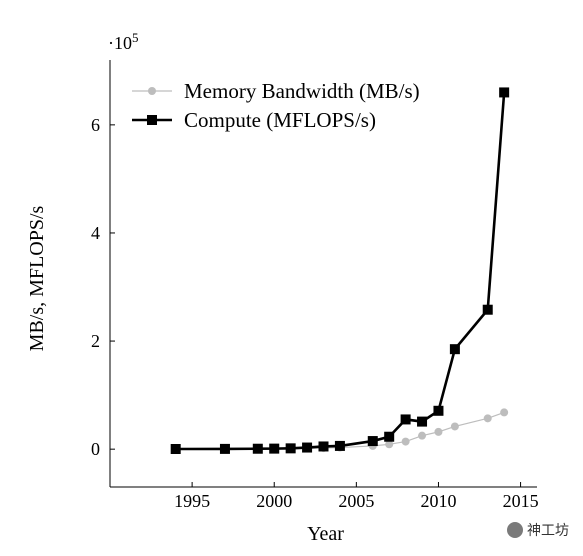  Describe the element at coordinates (274, 501) in the screenshot. I see `x-tick-label: 2000` at that location.